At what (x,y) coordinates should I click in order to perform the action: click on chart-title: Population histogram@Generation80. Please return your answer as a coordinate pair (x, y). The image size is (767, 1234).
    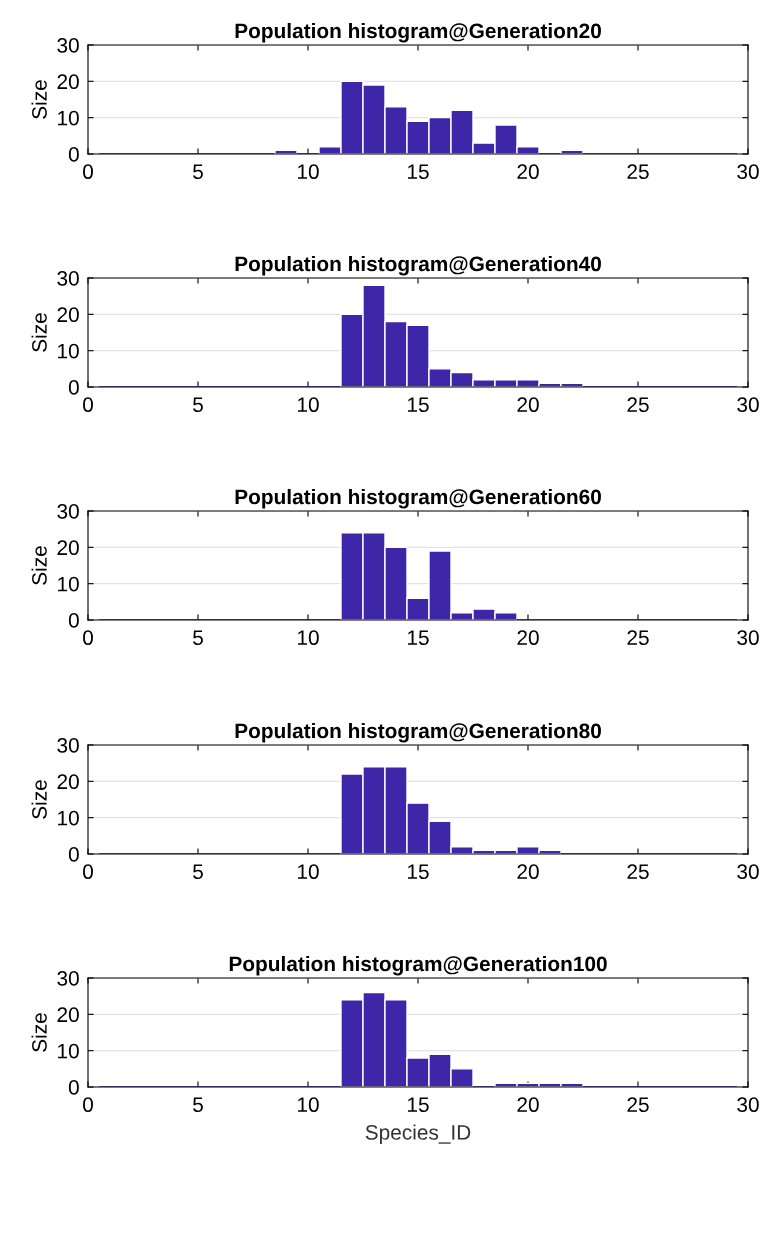
    Looking at the image, I should click on (418, 732).